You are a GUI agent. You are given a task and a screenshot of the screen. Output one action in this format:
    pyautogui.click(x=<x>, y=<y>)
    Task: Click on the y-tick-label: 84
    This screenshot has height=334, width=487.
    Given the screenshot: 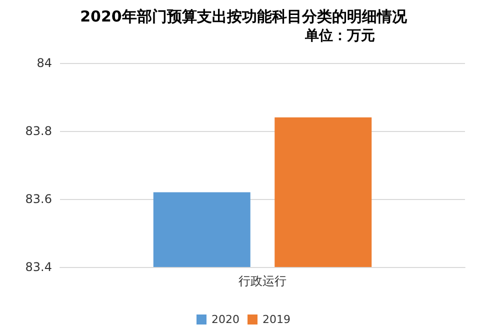 What is the action you would take?
    pyautogui.click(x=44, y=63)
    